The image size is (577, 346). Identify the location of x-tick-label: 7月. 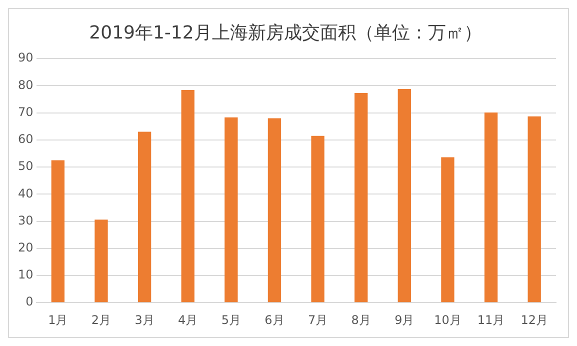
(318, 319).